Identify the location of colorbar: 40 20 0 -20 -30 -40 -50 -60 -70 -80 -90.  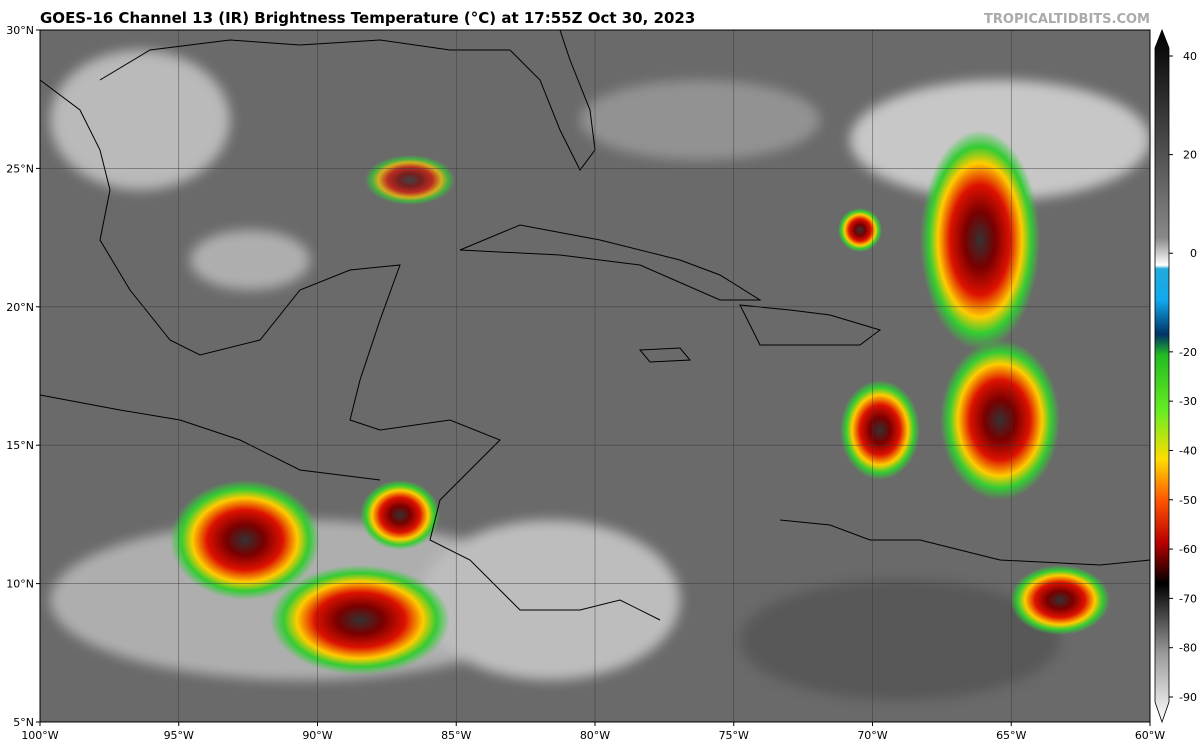
(1175, 376).